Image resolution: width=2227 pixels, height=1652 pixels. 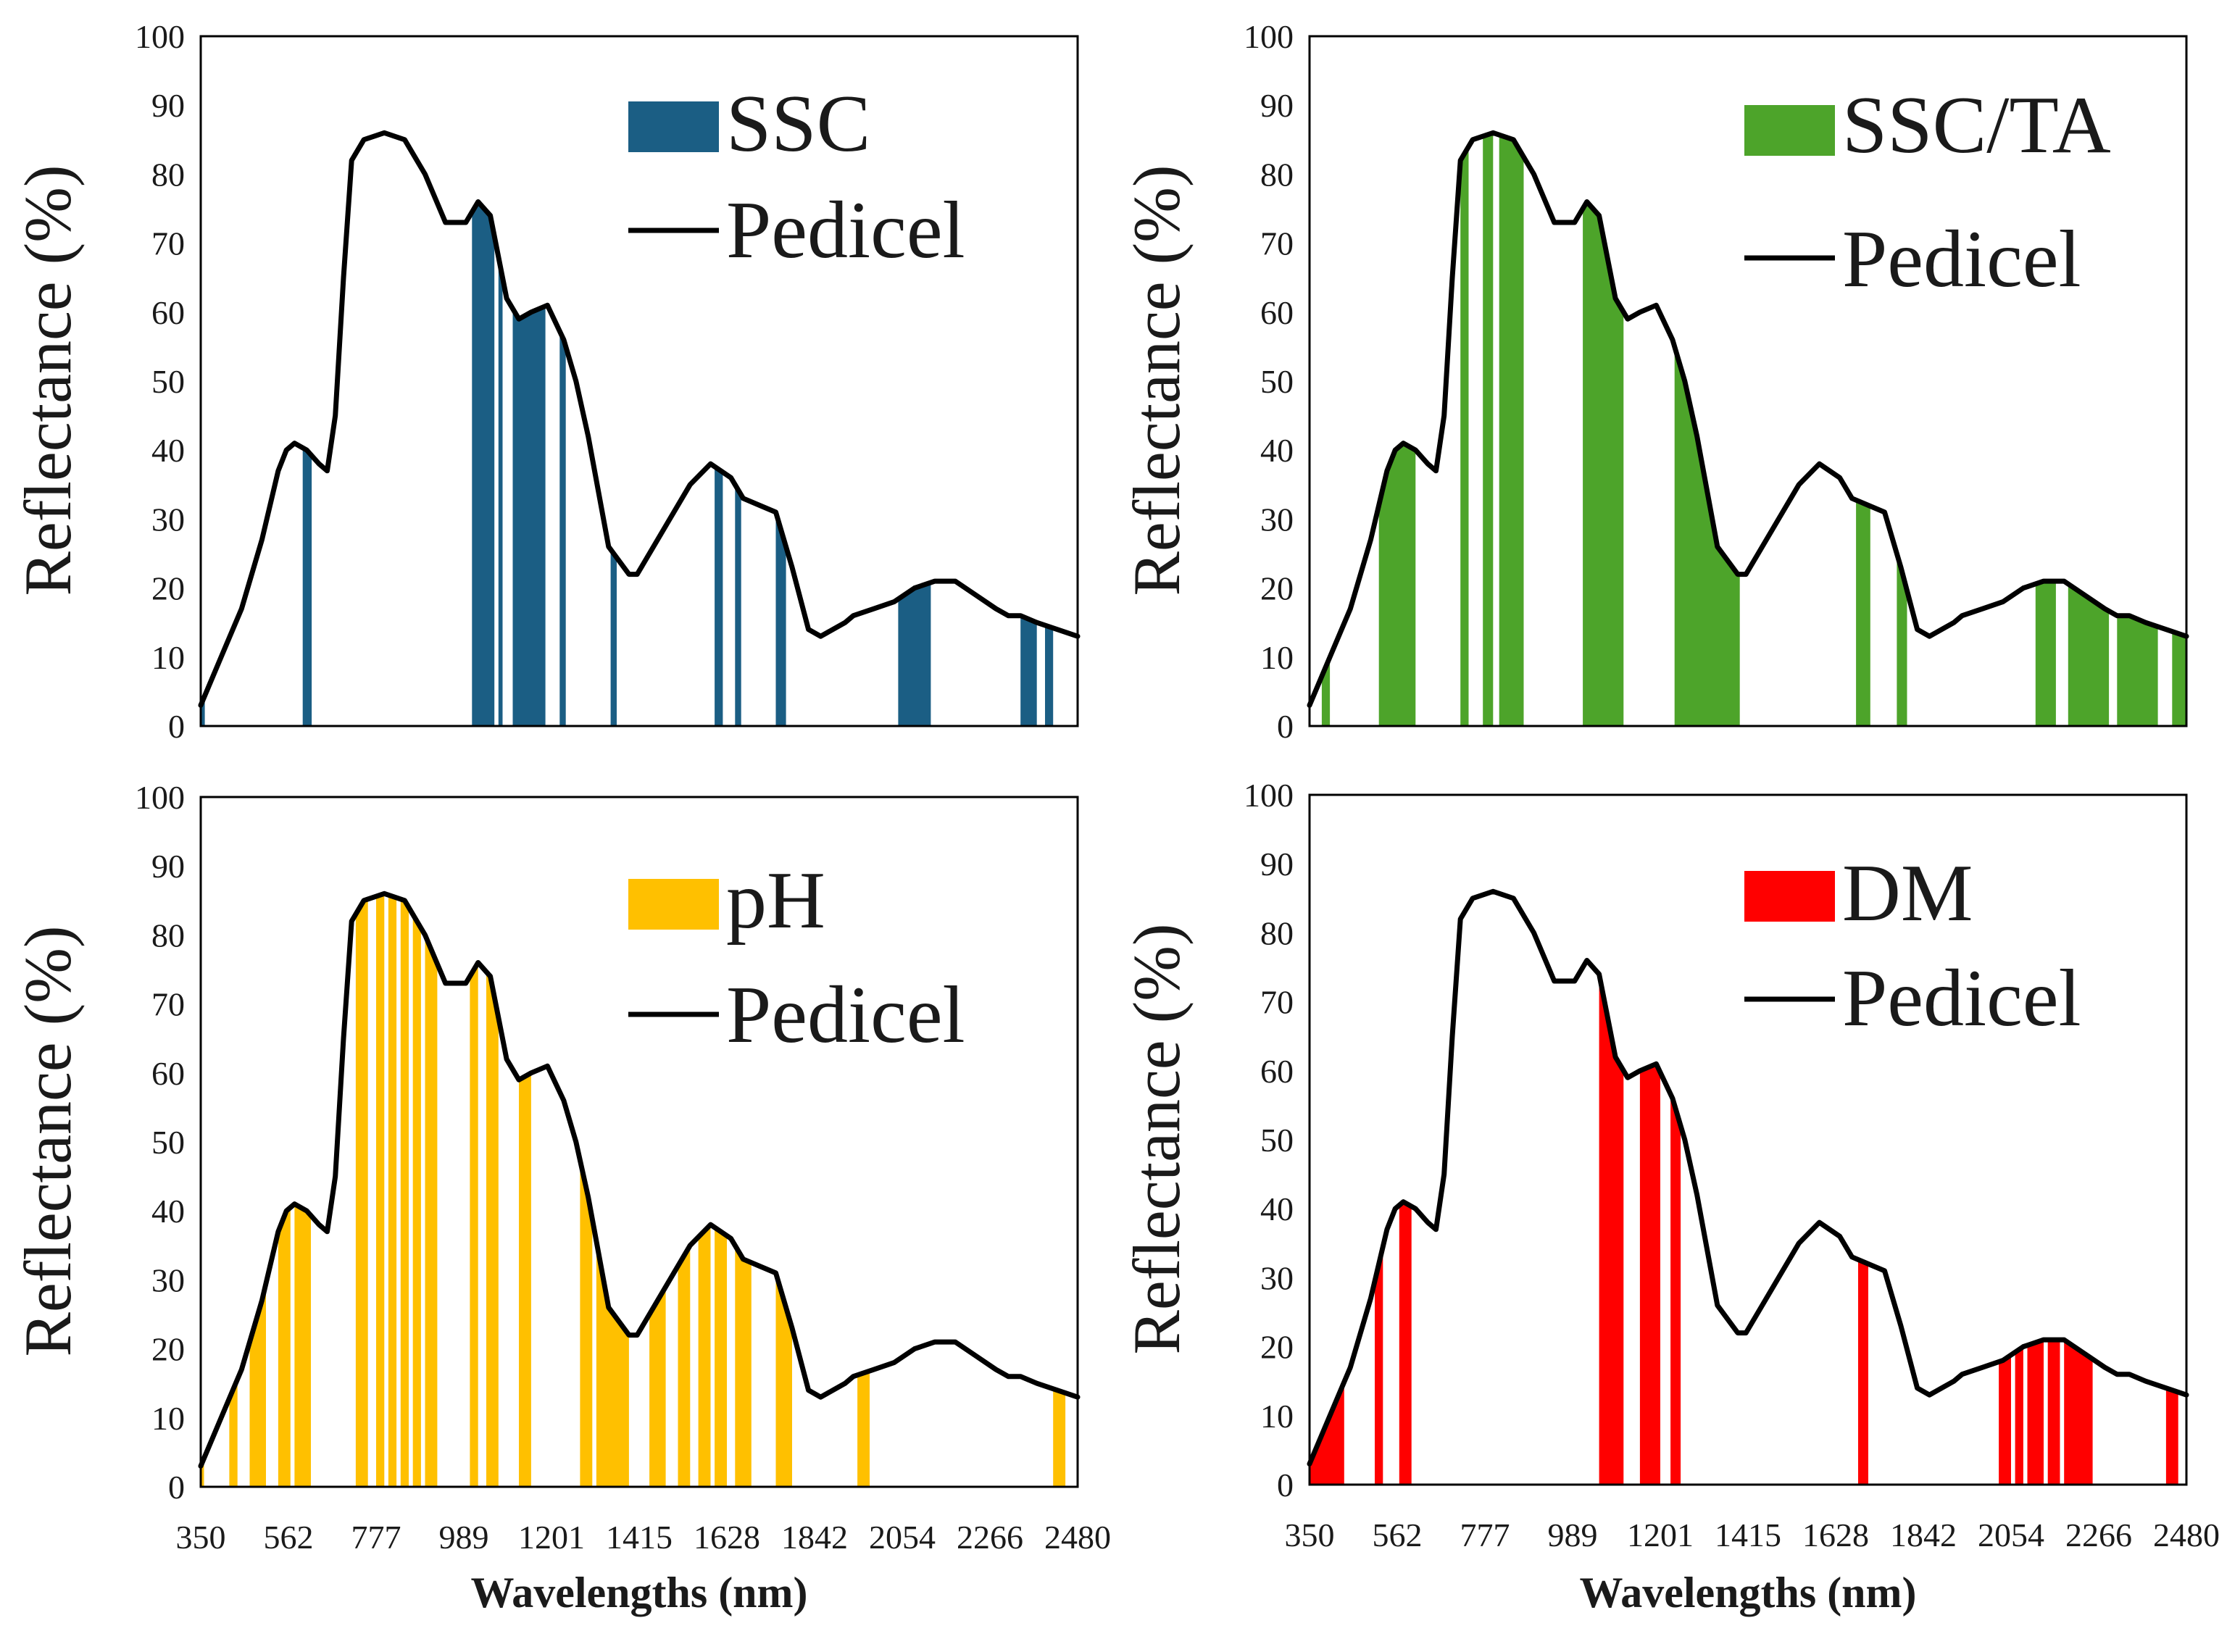 I want to click on x-tick-label: 1415, so click(x=639, y=1538).